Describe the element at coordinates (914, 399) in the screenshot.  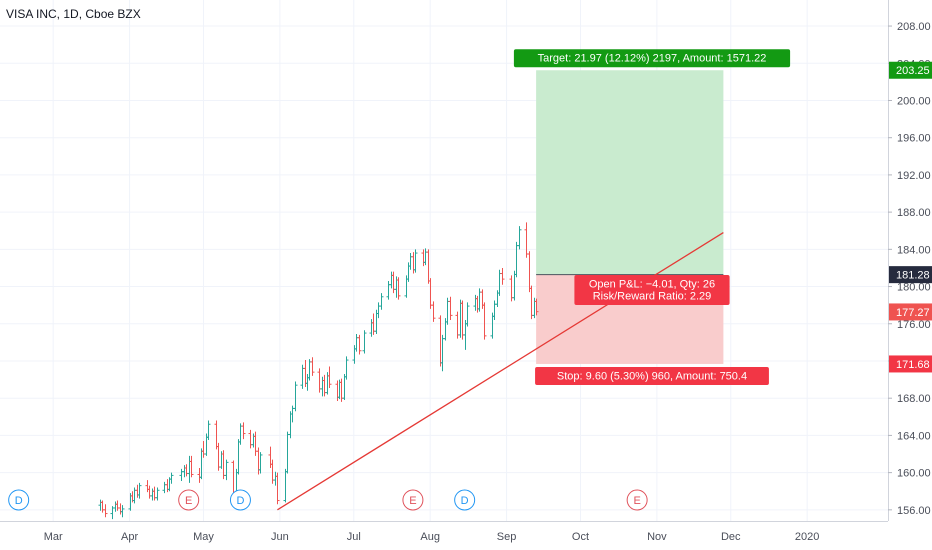
I see `price-tick-label: 168.00` at that location.